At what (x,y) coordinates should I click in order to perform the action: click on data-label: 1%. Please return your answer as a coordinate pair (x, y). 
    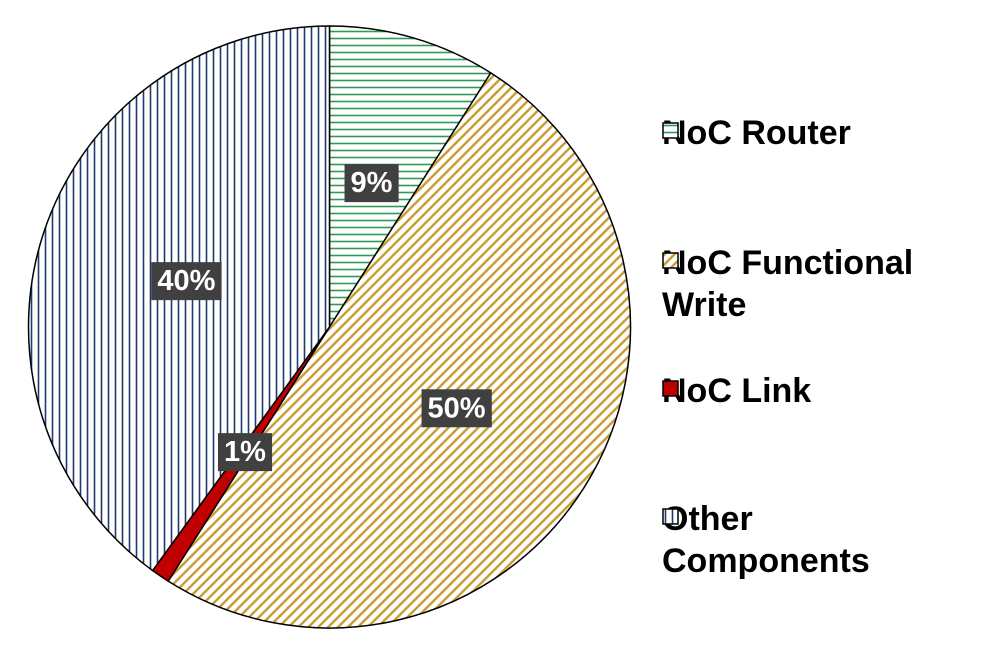
    Looking at the image, I should click on (245, 452).